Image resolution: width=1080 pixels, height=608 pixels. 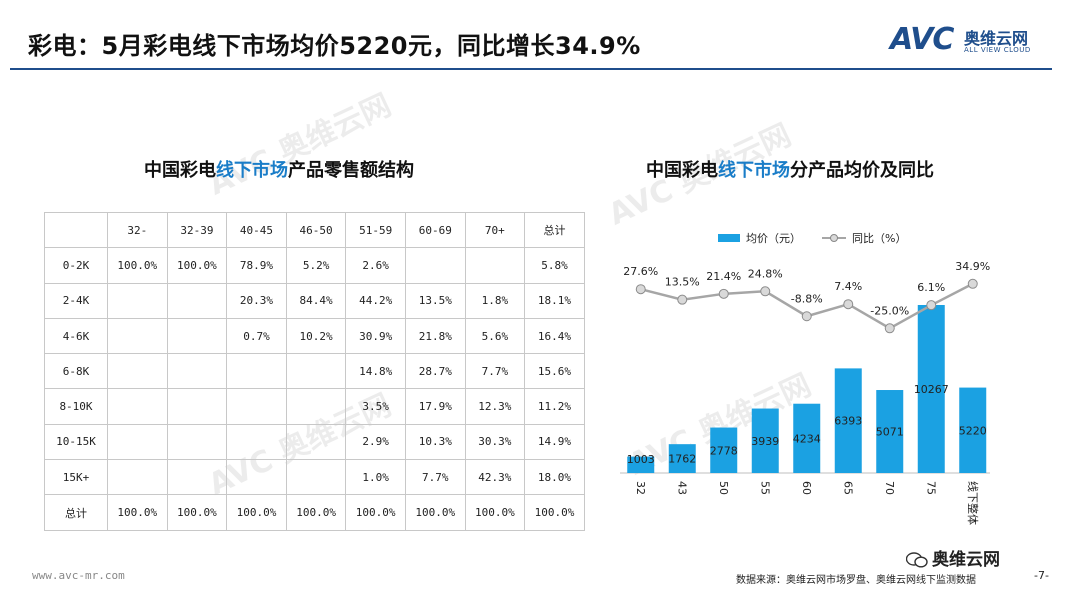 I want to click on table-header-row: 32- 32-39 40-45 46-50 51-59 60-69 70+ 总计, so click(x=314, y=230).